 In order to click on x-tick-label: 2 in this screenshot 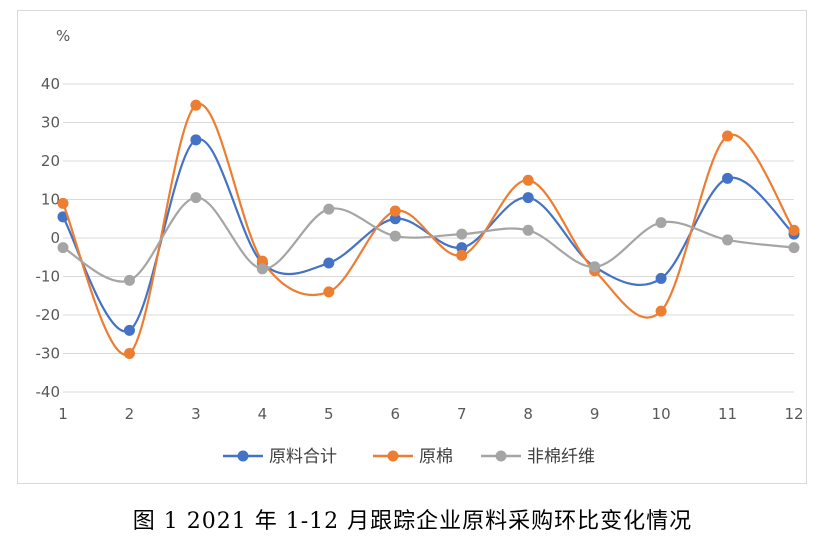, I will do `click(130, 414)`.